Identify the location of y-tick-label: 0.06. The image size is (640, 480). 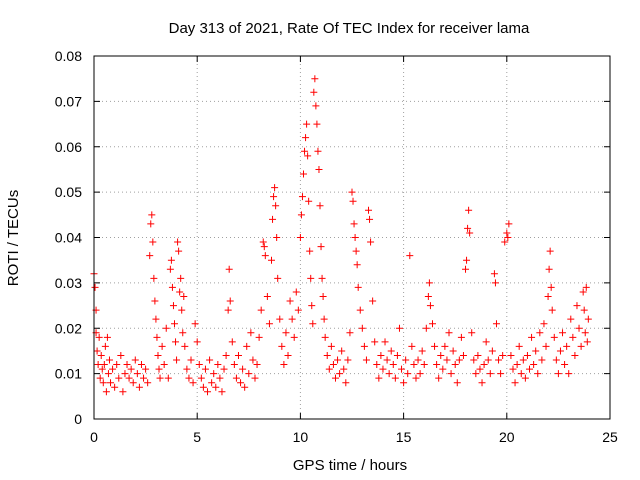
(68, 147).